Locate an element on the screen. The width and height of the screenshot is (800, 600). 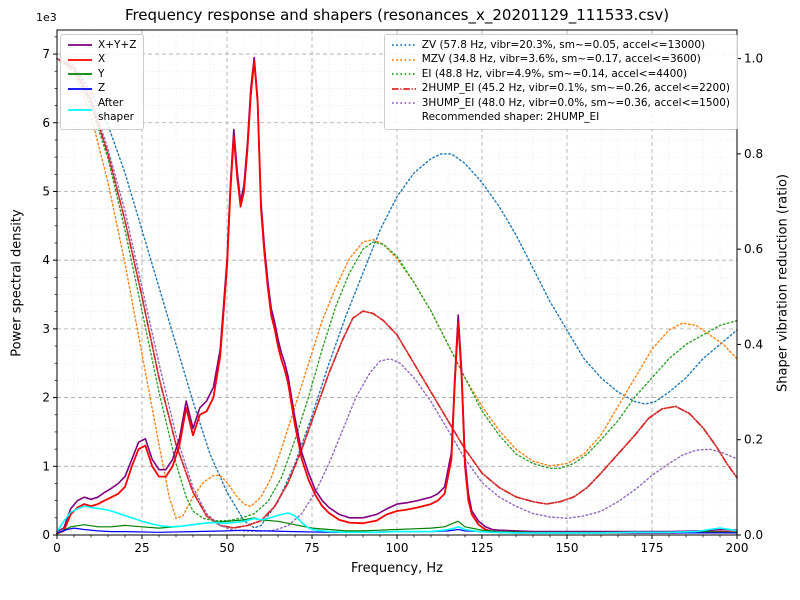
x-tick-label: 200 is located at coordinates (737, 548).